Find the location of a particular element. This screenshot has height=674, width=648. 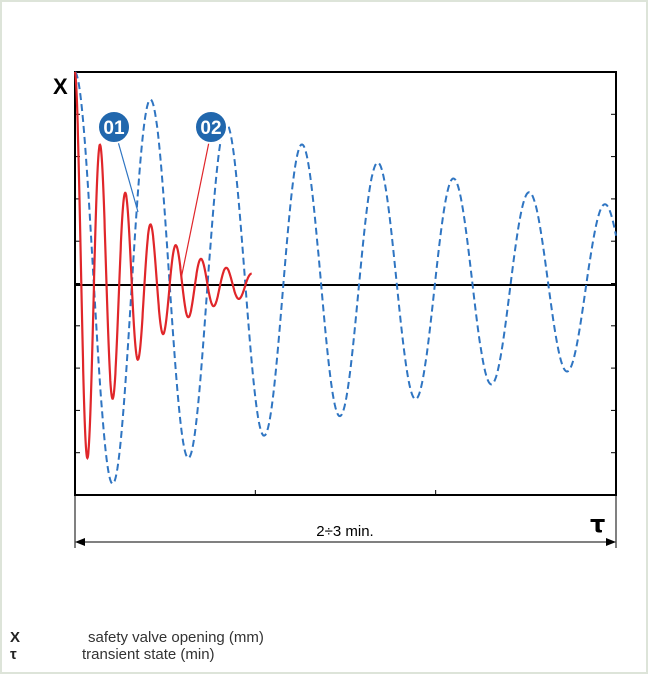

y-axis-label: X is located at coordinates (60, 86).